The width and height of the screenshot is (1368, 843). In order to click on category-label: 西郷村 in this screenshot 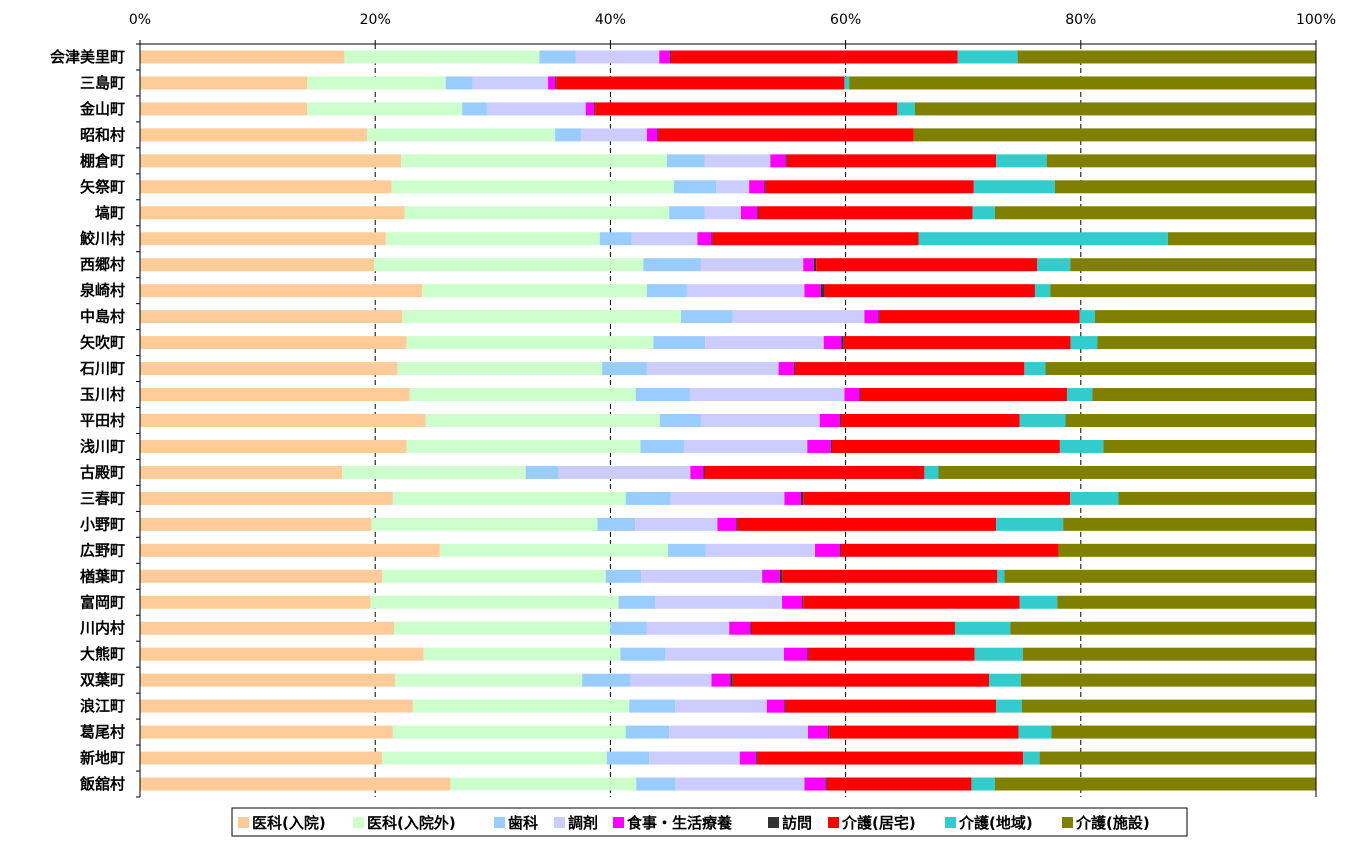, I will do `click(102, 265)`.